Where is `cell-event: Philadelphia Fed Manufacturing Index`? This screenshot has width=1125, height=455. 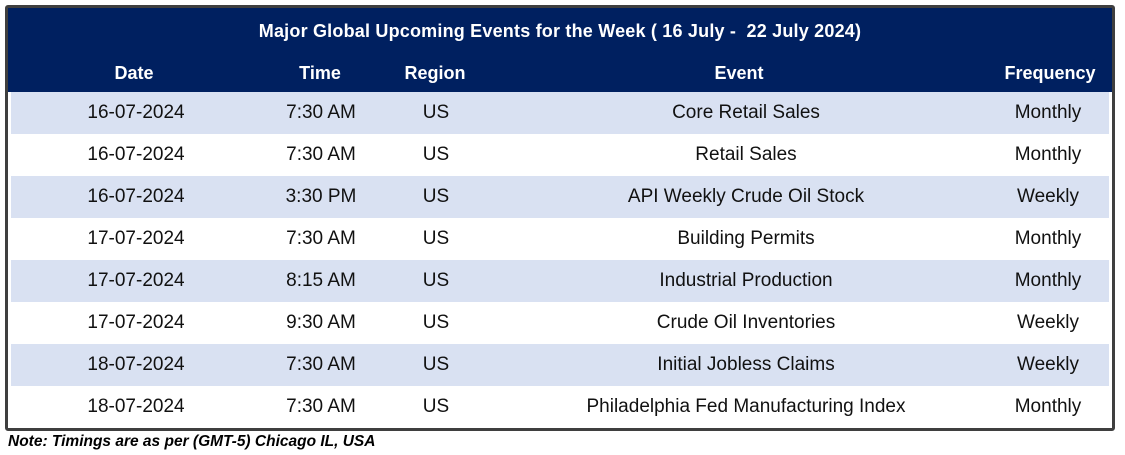 cell-event: Philadelphia Fed Manufacturing Index is located at coordinates (746, 406).